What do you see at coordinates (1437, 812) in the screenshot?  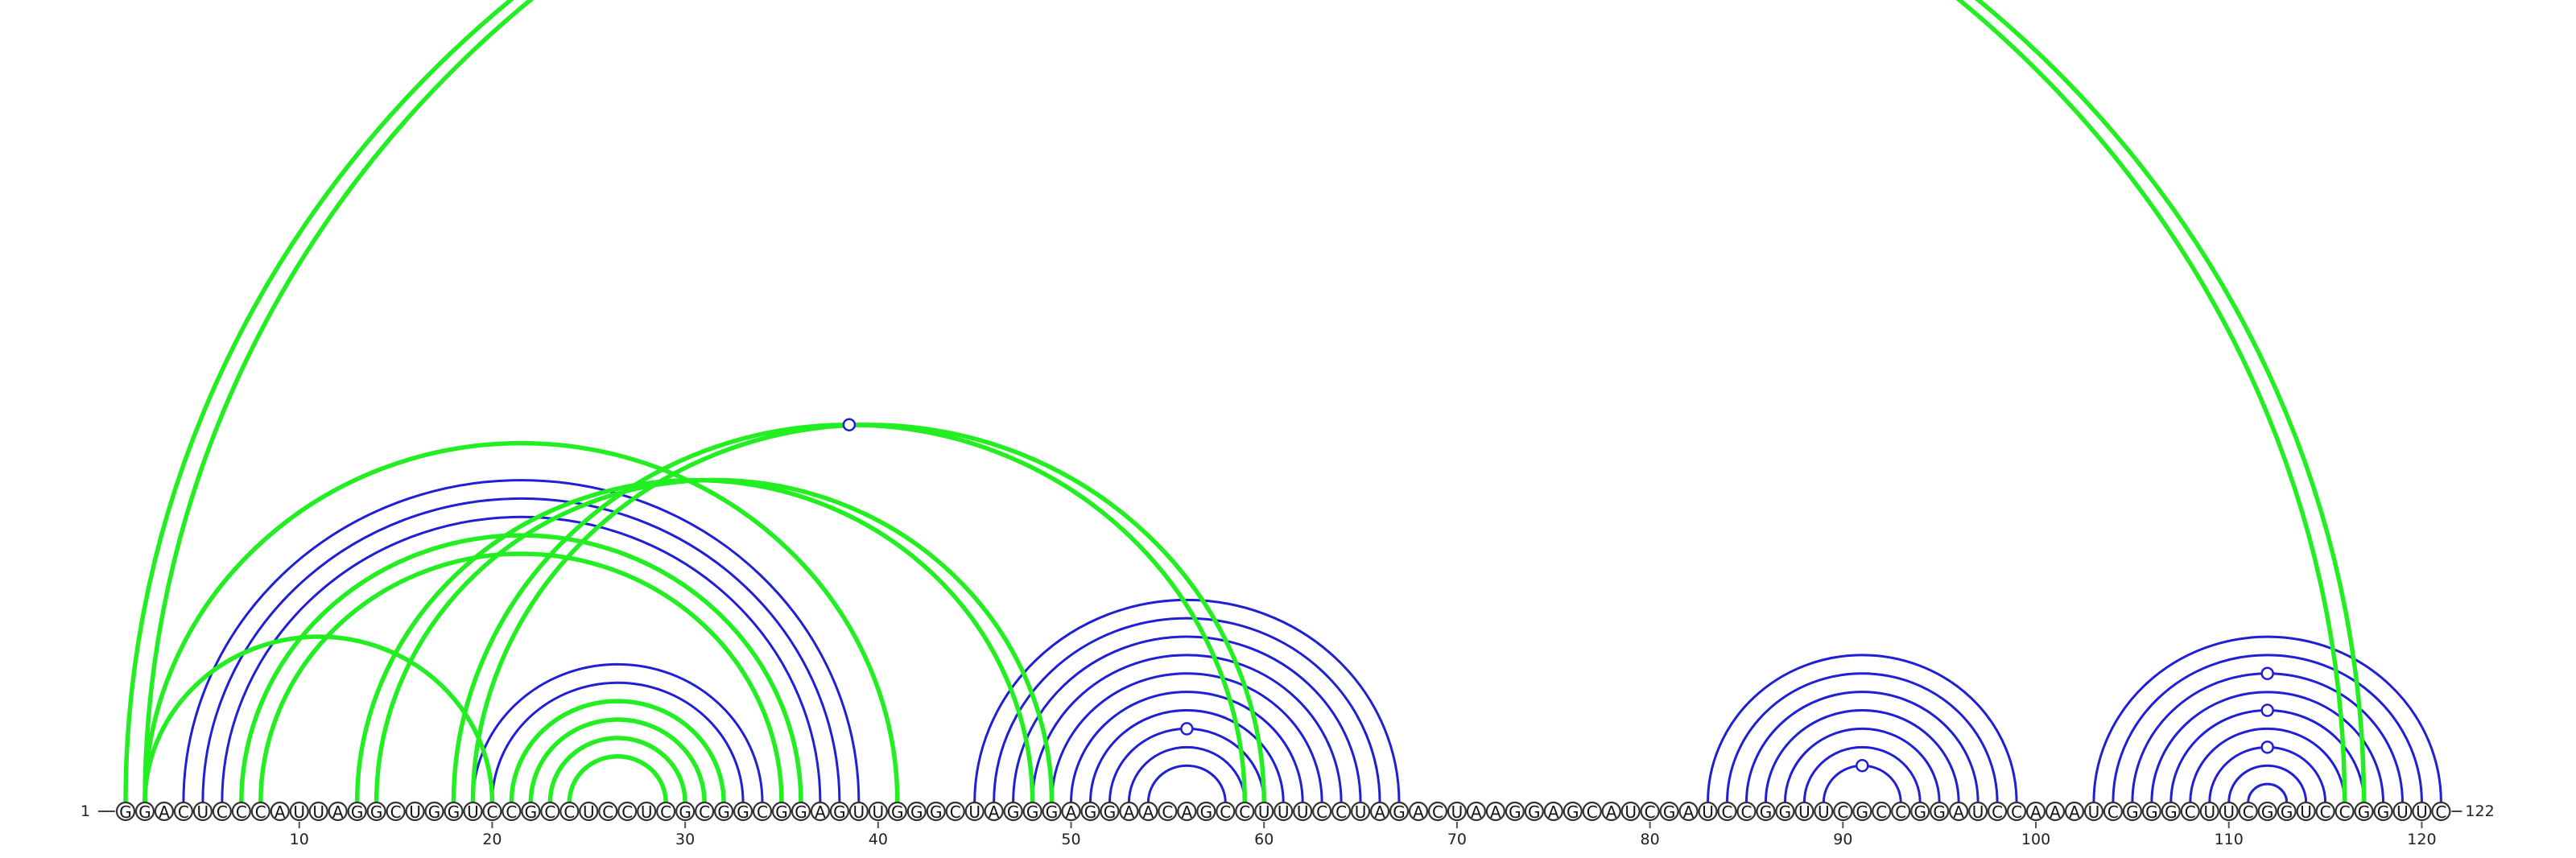 I see `nucleotide-69: C` at bounding box center [1437, 812].